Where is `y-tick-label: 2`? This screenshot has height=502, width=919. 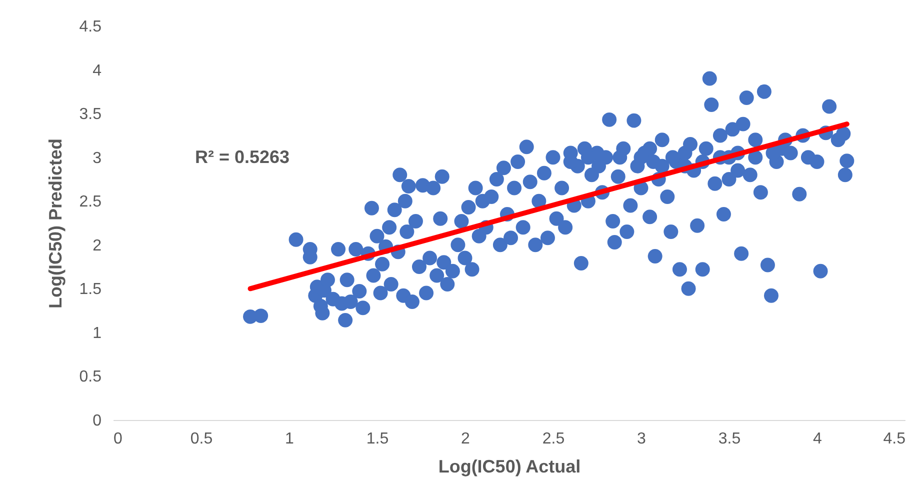
y-tick-label: 2 is located at coordinates (97, 245).